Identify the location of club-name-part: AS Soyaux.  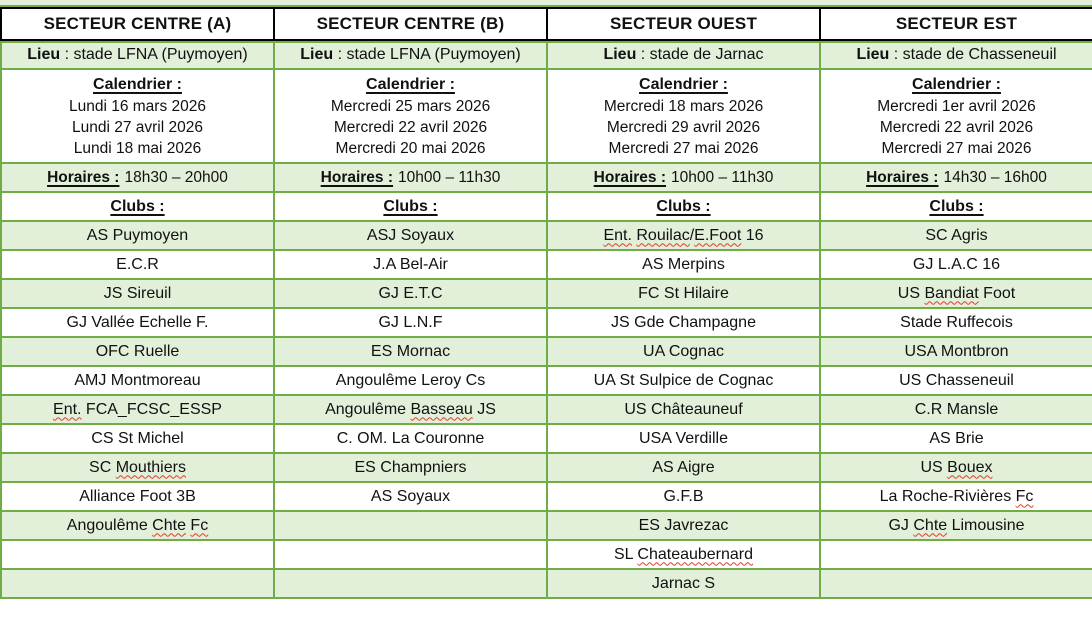
(410, 496).